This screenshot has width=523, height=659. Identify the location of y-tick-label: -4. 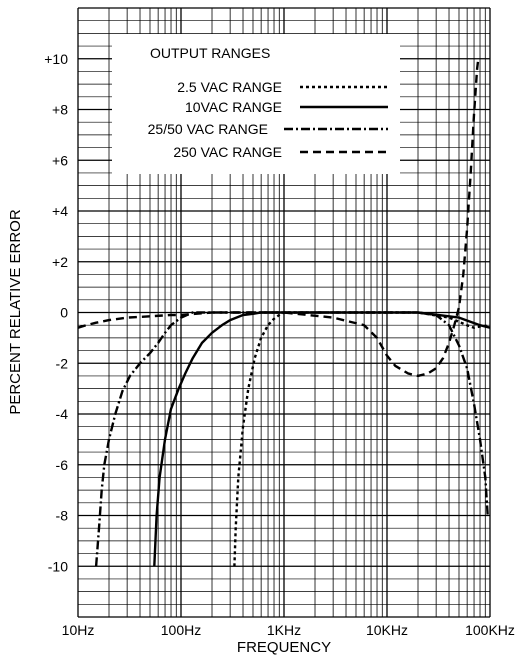
(62, 414).